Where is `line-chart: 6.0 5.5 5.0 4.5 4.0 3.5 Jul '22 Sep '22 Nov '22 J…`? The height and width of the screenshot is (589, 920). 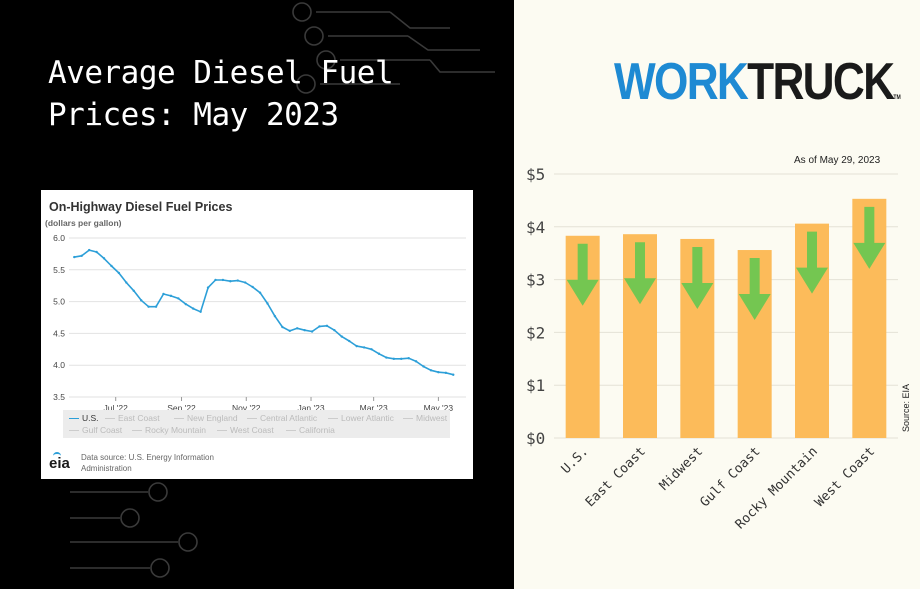
line-chart: 6.0 5.5 5.0 4.5 4.0 3.5 Jul '22 Sep '22 Nov '22 J… is located at coordinates (259, 323).